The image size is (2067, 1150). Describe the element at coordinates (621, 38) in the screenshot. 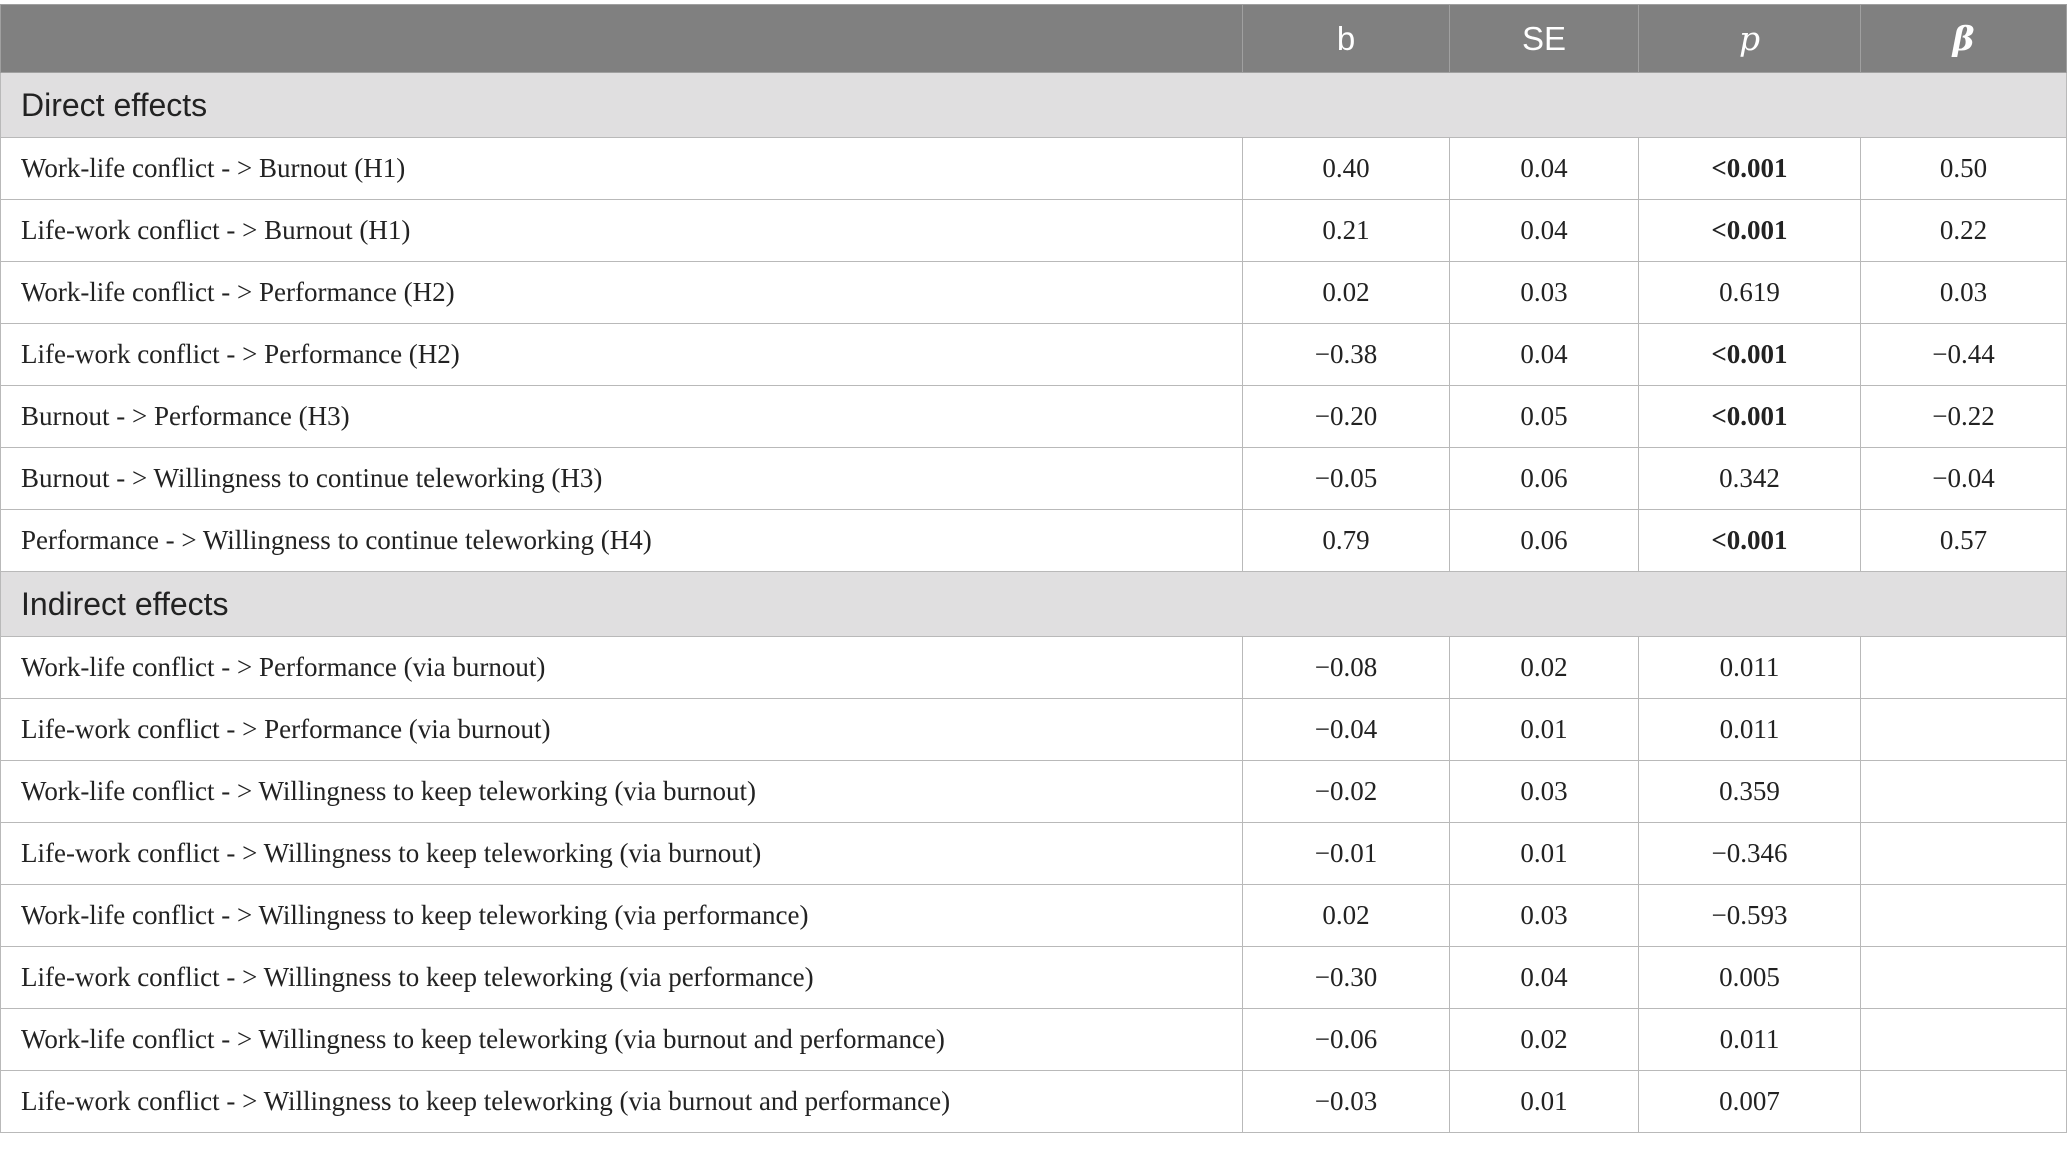

I see `header-label` at that location.